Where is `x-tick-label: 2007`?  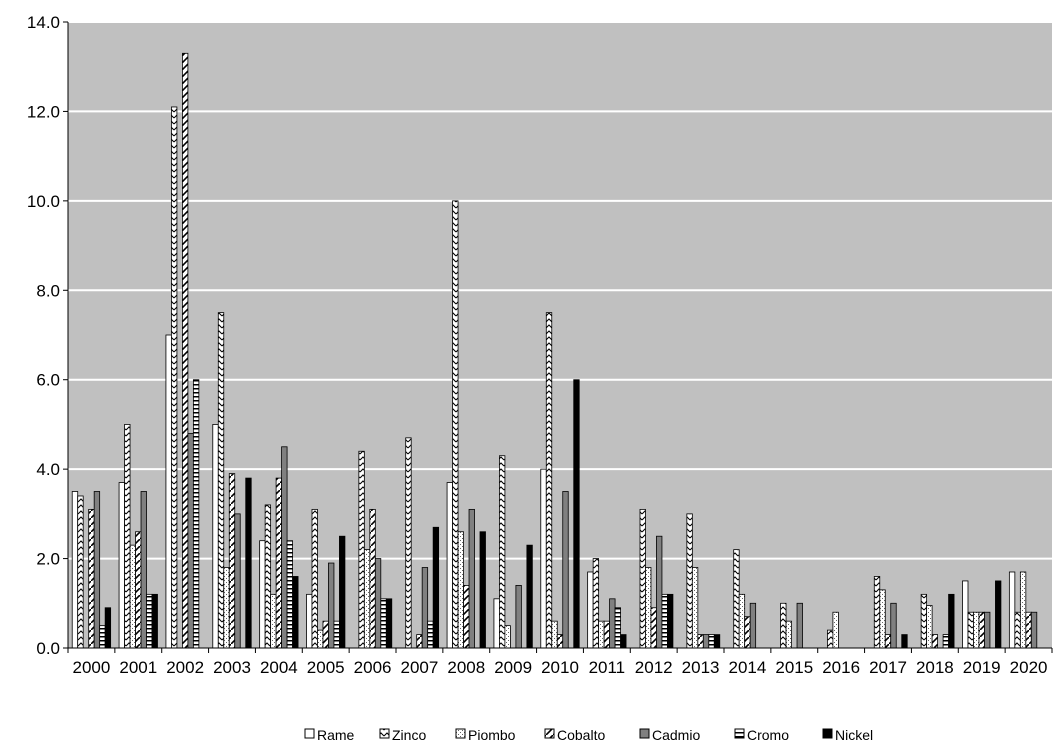 x-tick-label: 2007 is located at coordinates (420, 667).